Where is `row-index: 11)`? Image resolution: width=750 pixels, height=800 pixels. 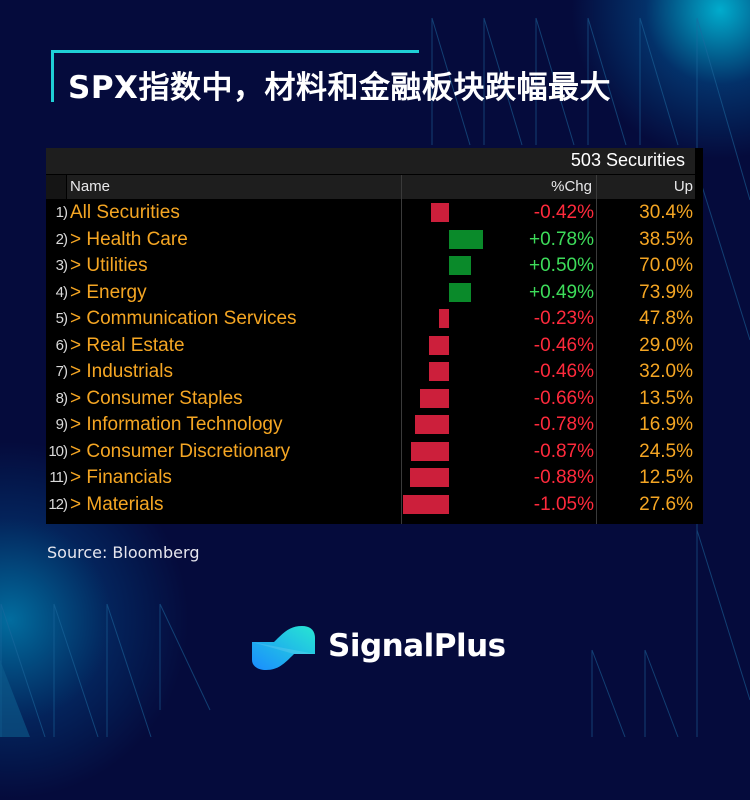 row-index: 11) is located at coordinates (58, 477).